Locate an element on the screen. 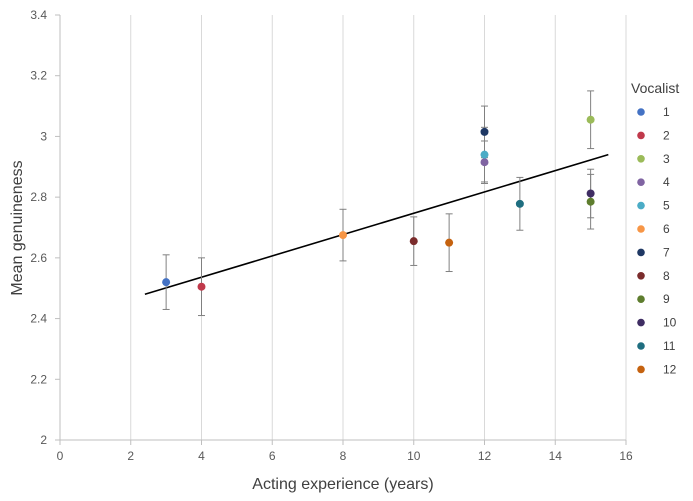 This screenshot has height=501, width=693. x-tick-label: 10 is located at coordinates (414, 456).